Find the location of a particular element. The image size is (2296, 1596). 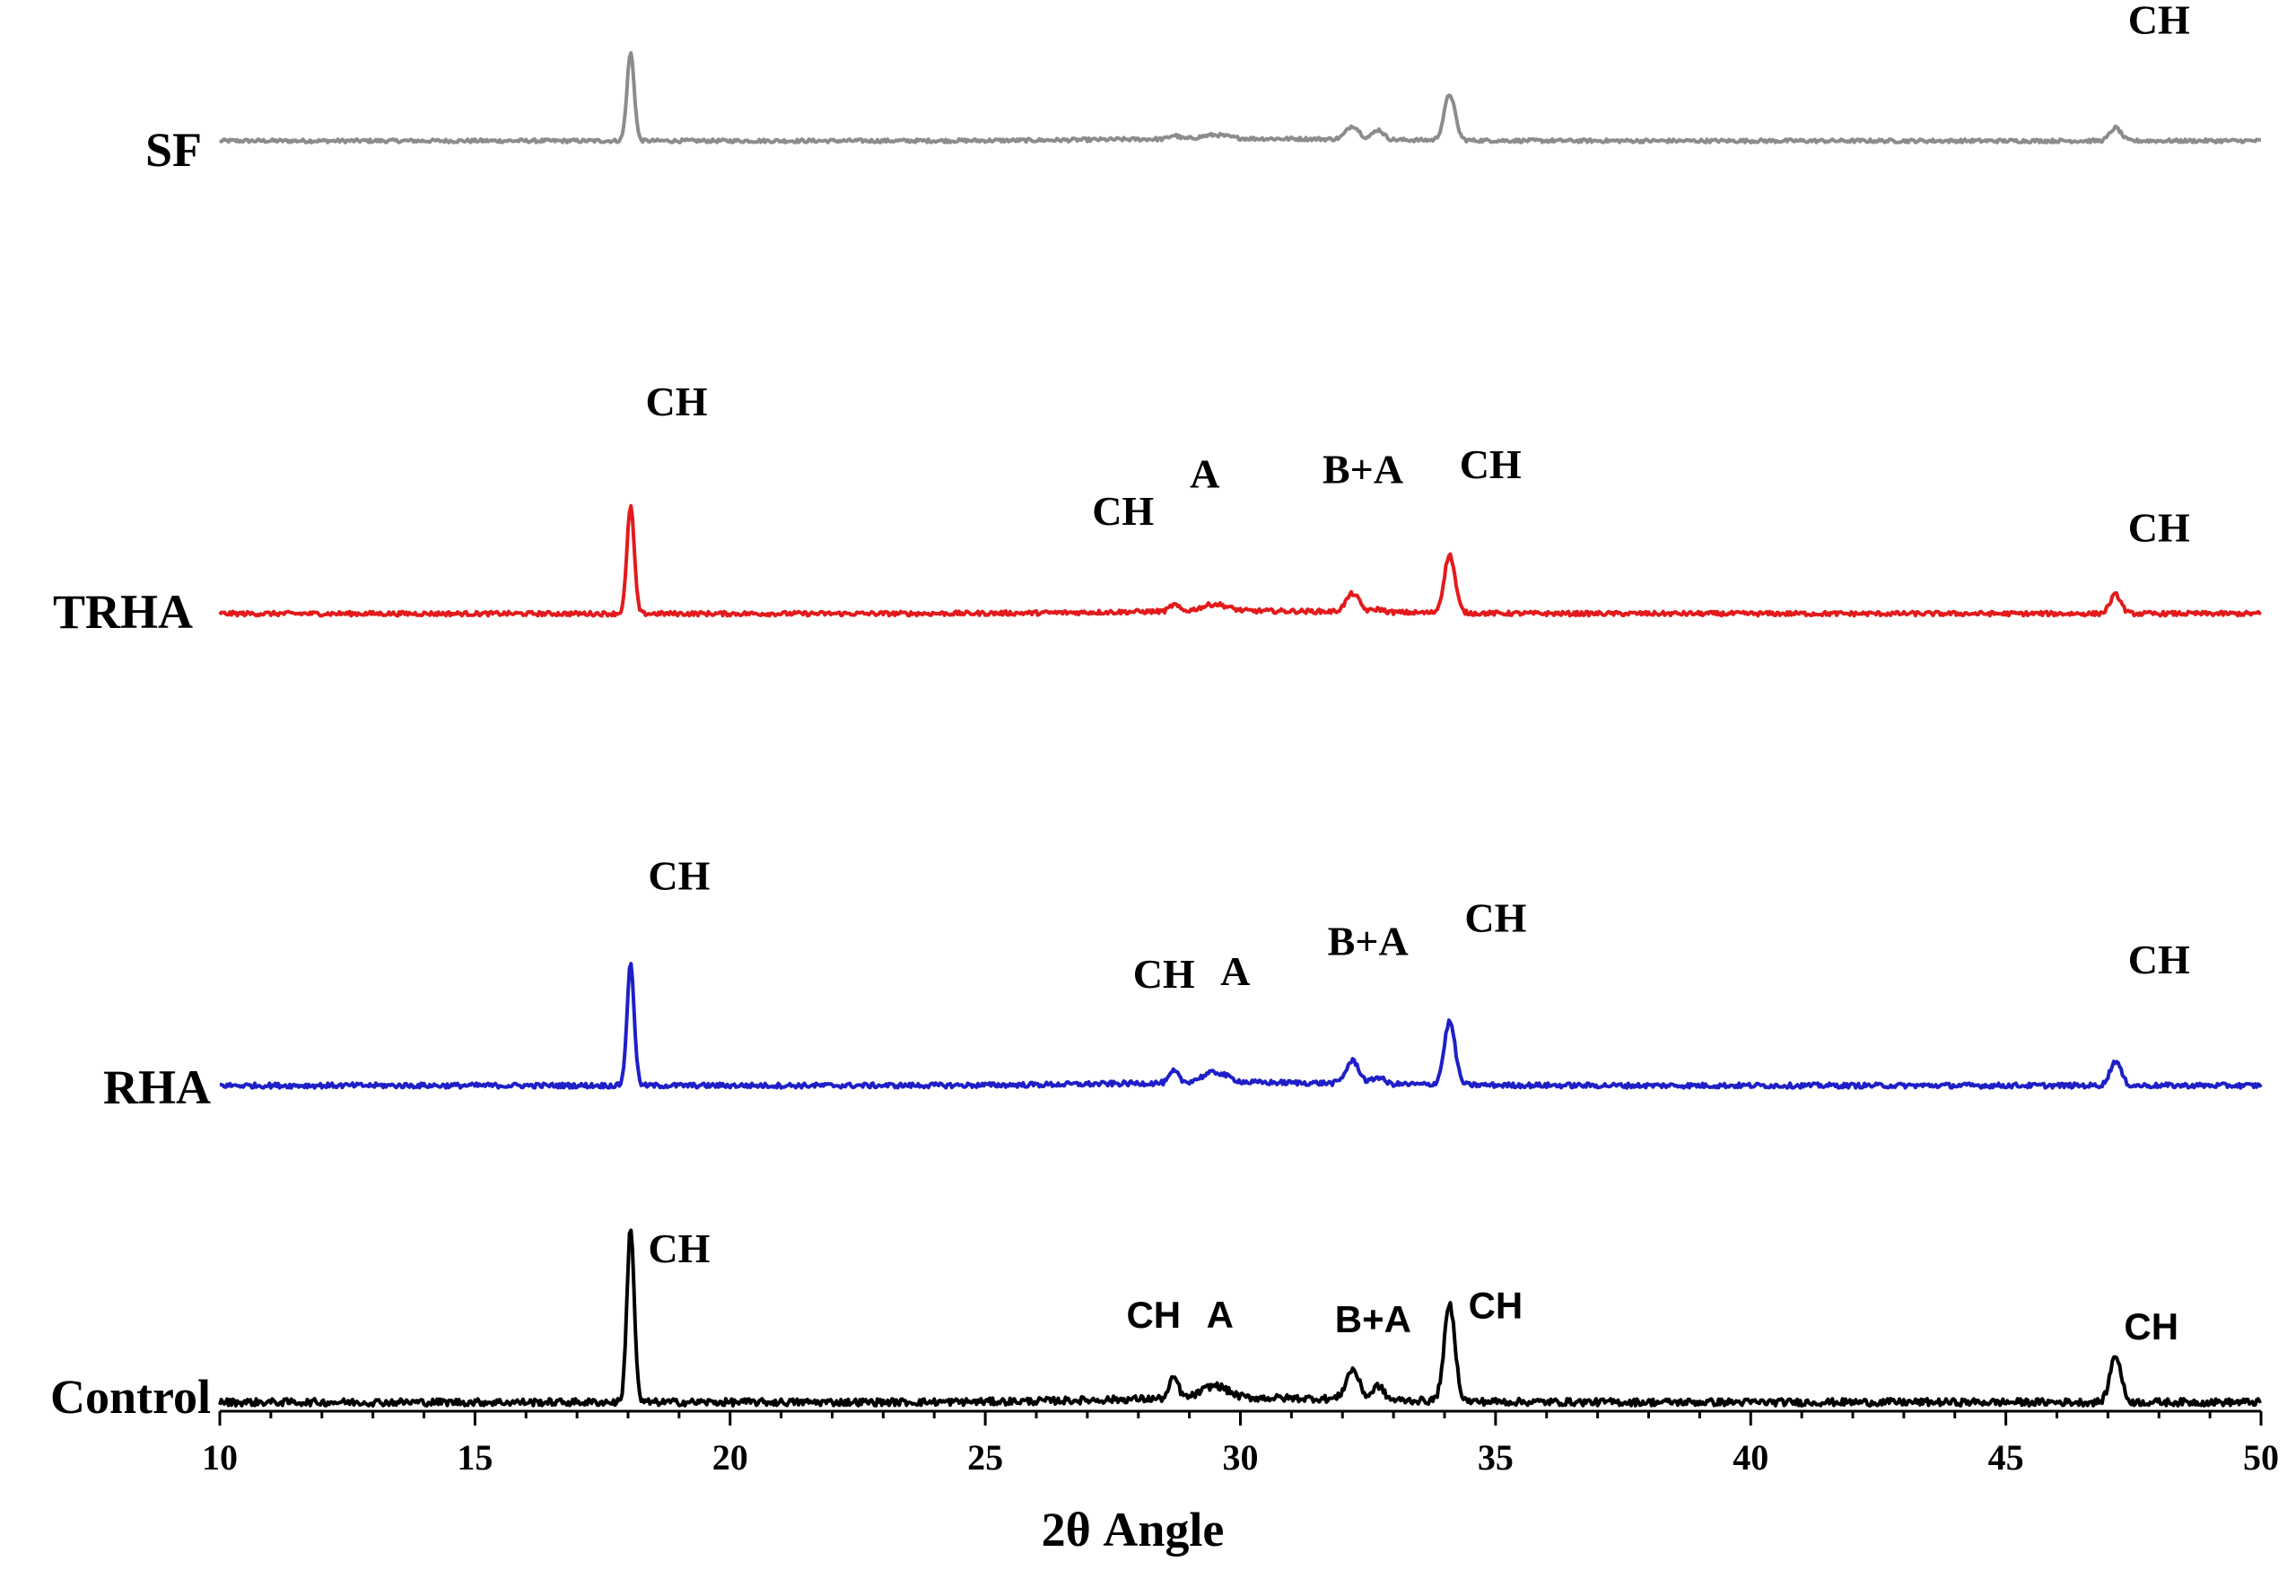

peak-label-trha: A is located at coordinates (1205, 474).